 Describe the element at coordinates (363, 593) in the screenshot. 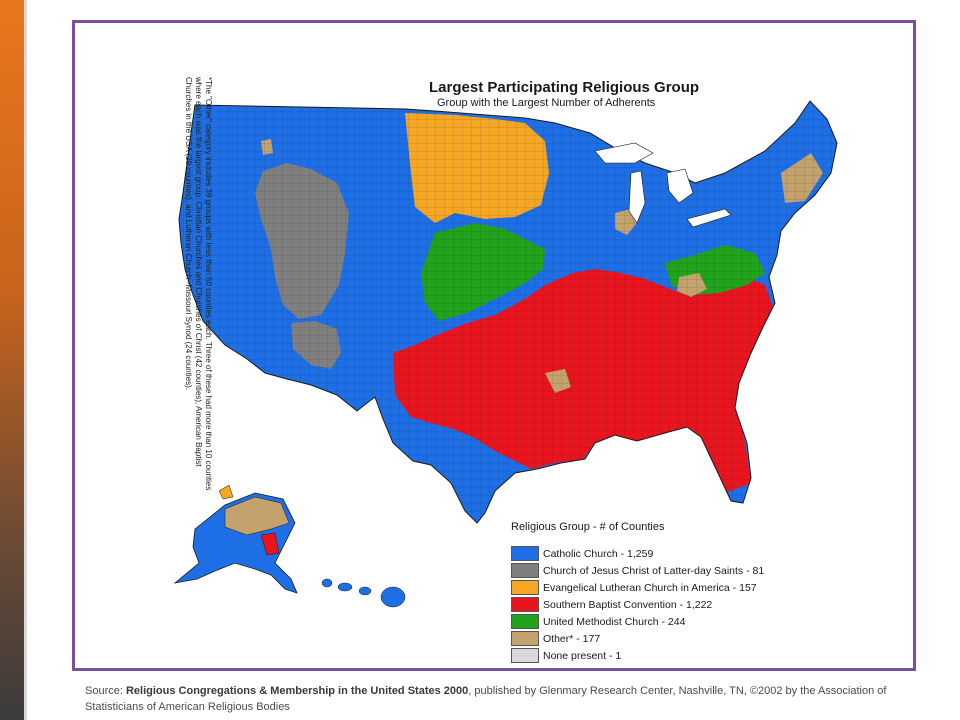

I see `hawaii` at that location.